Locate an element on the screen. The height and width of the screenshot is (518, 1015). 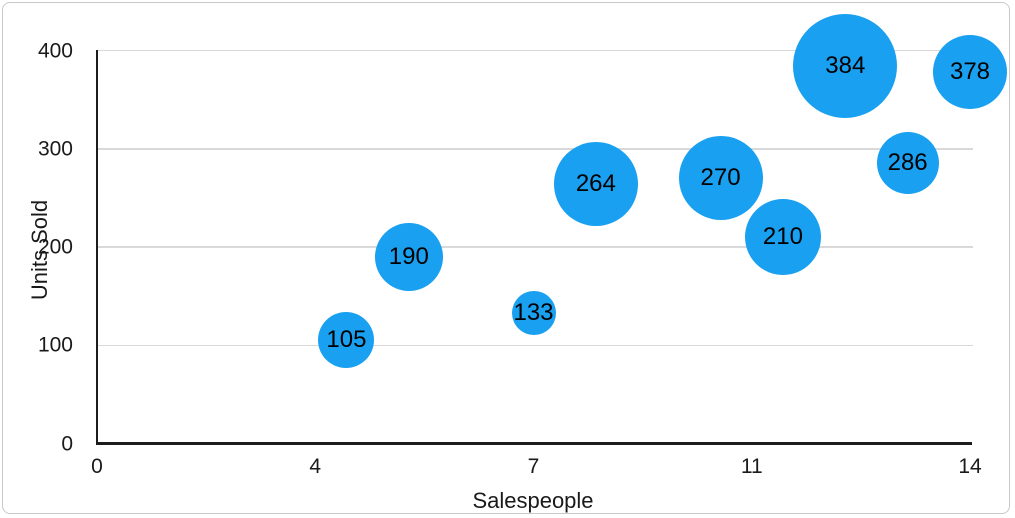
bubble-point: 270 is located at coordinates (720, 178).